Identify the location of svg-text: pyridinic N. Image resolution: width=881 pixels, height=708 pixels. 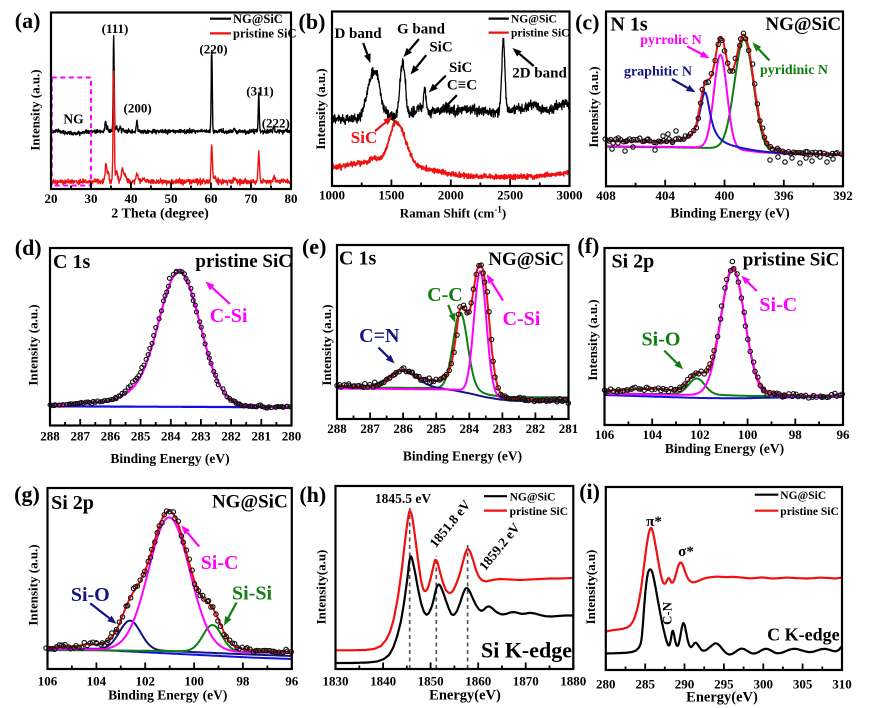
(794, 70).